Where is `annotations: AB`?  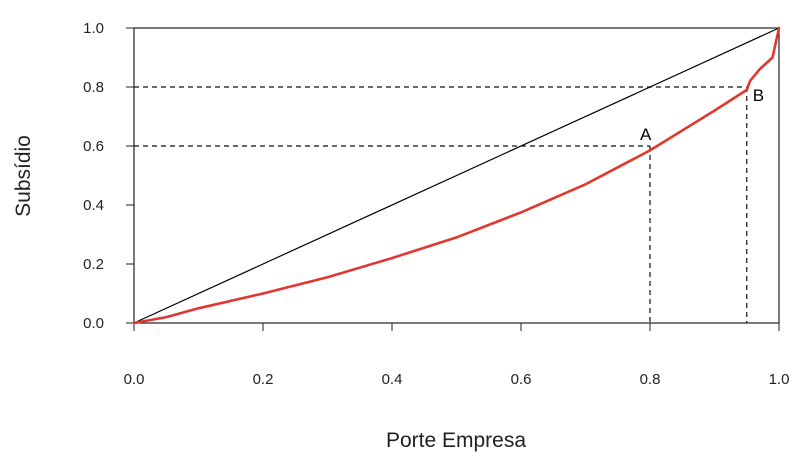
annotations: AB is located at coordinates (702, 115).